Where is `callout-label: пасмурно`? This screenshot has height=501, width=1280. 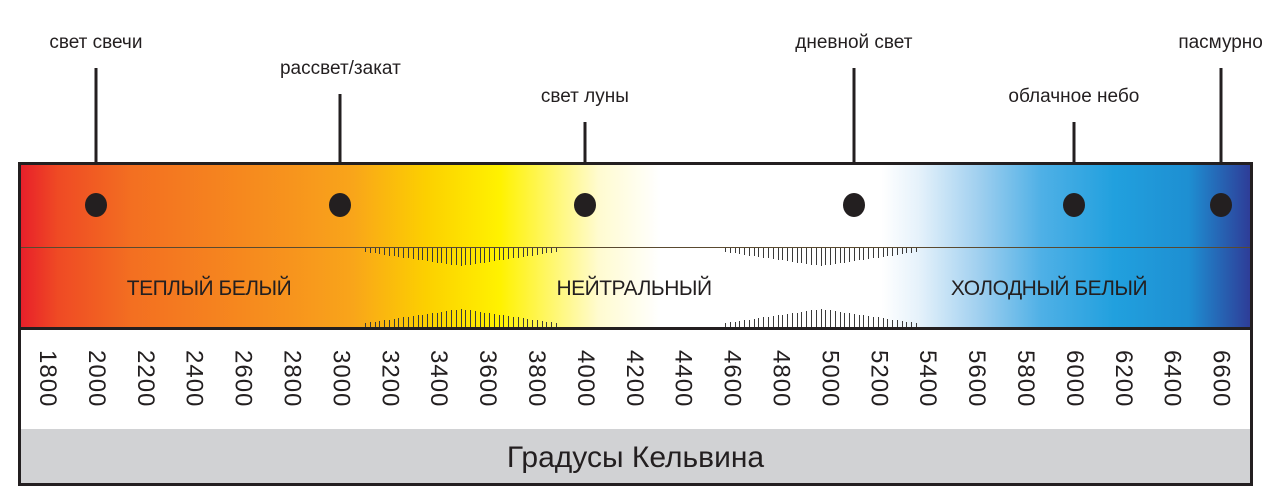 callout-label: пасмурно is located at coordinates (1220, 42).